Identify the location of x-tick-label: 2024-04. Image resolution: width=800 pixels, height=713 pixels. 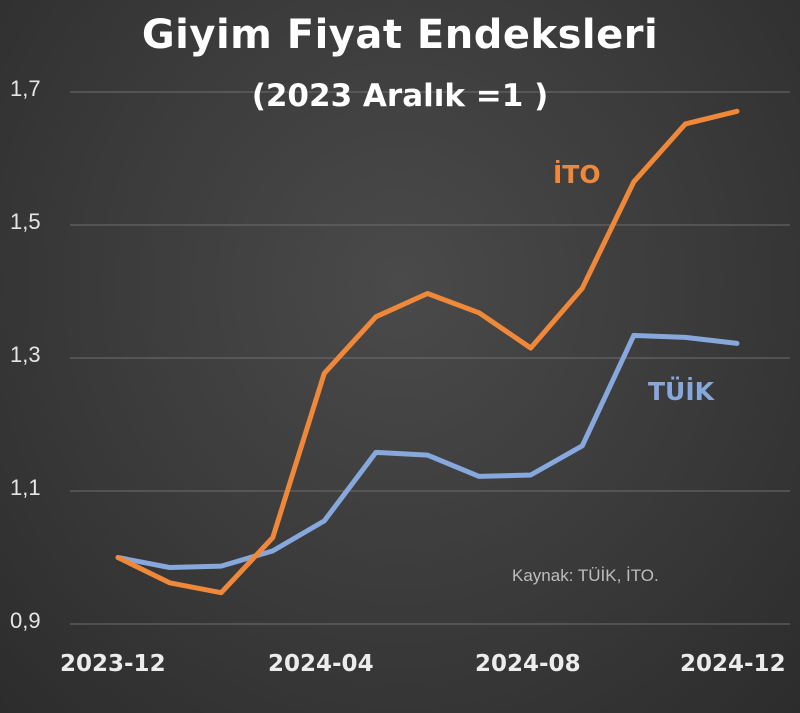
(321, 664).